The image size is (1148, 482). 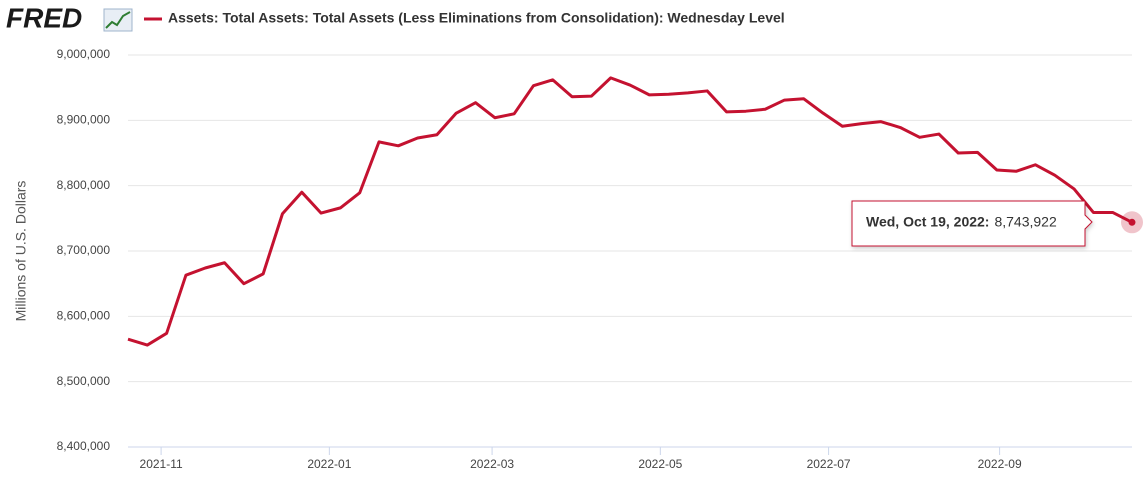 I want to click on x-tick-label: 2022-09, so click(x=1000, y=464).